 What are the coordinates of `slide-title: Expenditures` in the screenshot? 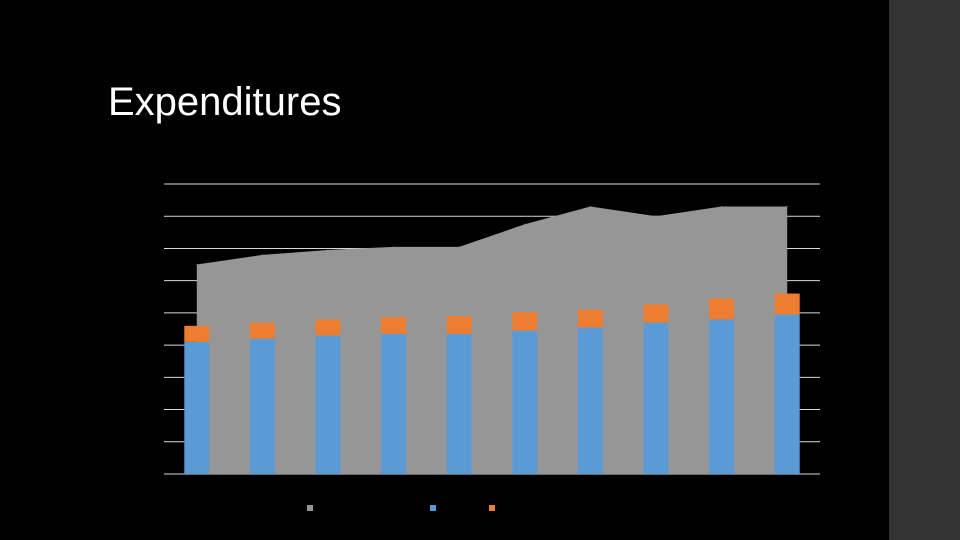 It's located at (225, 102).